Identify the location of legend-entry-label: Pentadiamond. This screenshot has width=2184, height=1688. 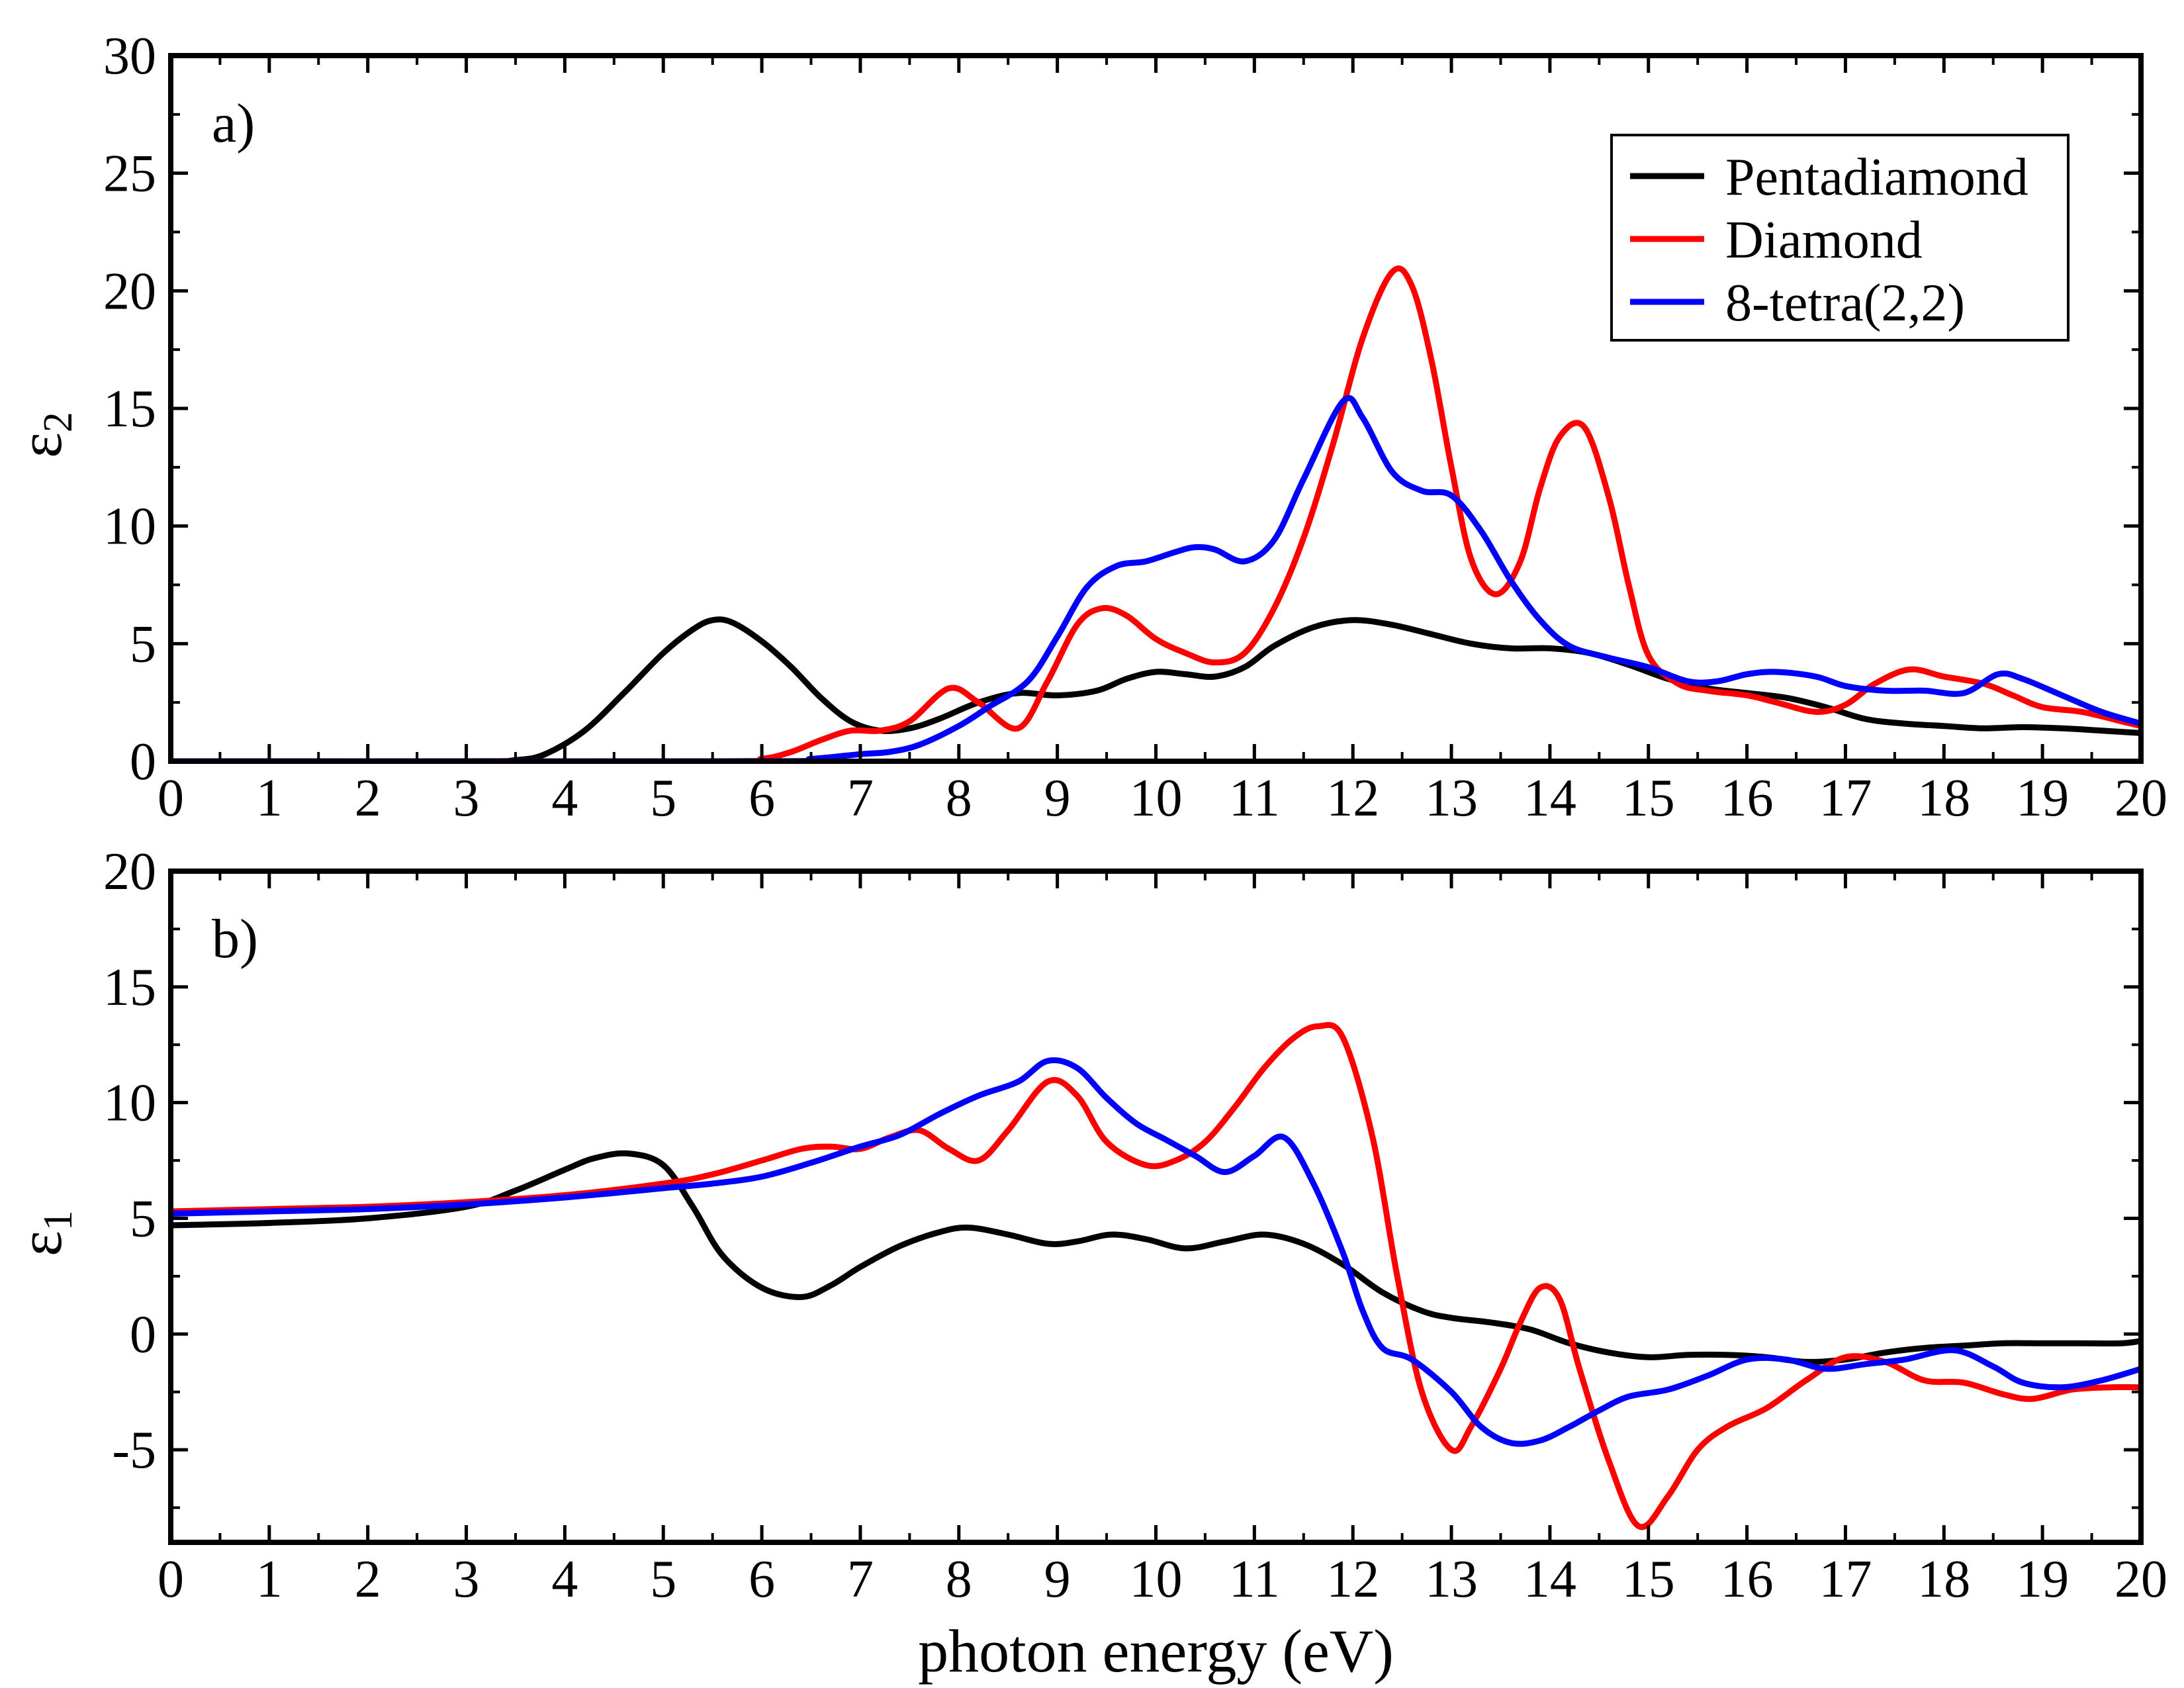
(1877, 177).